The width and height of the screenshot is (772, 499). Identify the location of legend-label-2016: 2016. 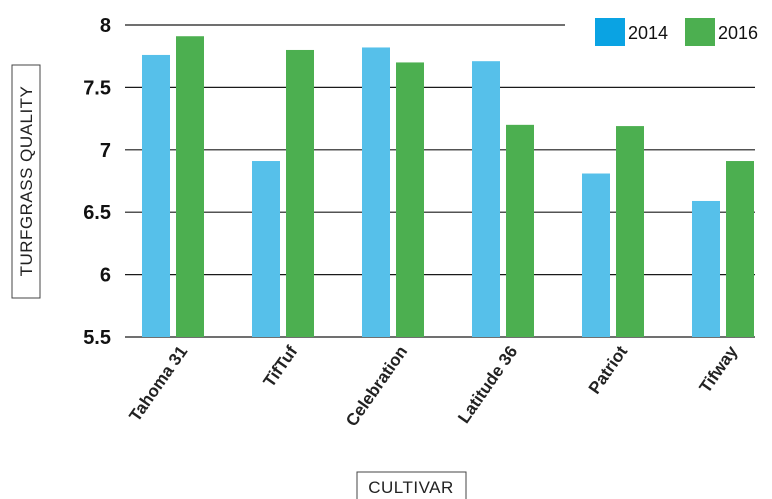
(738, 33).